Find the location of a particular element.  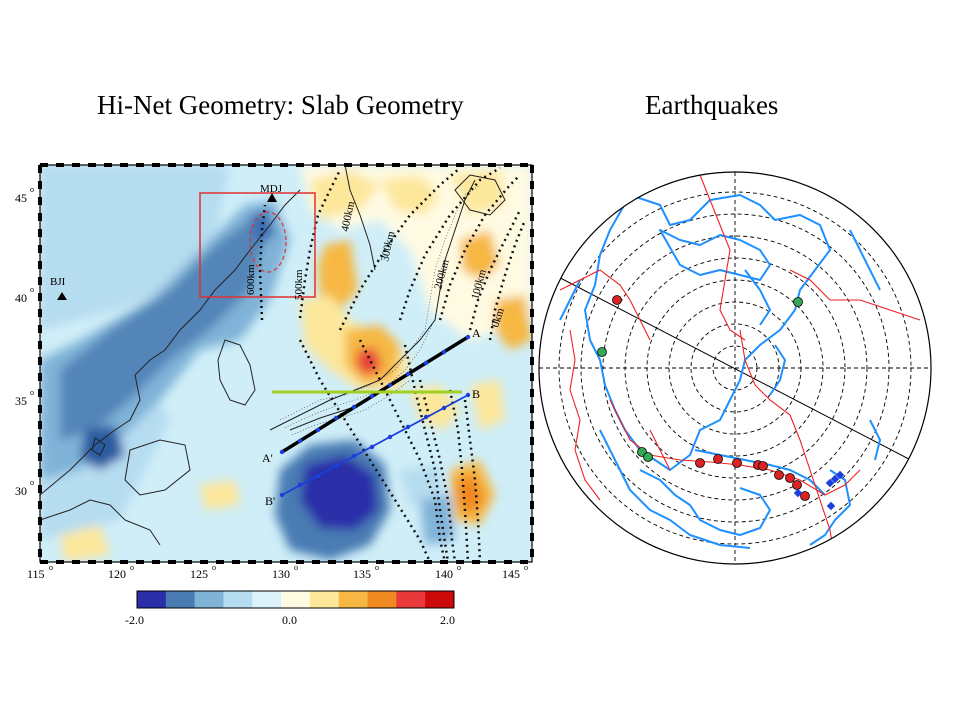

events-red is located at coordinates (711, 398).